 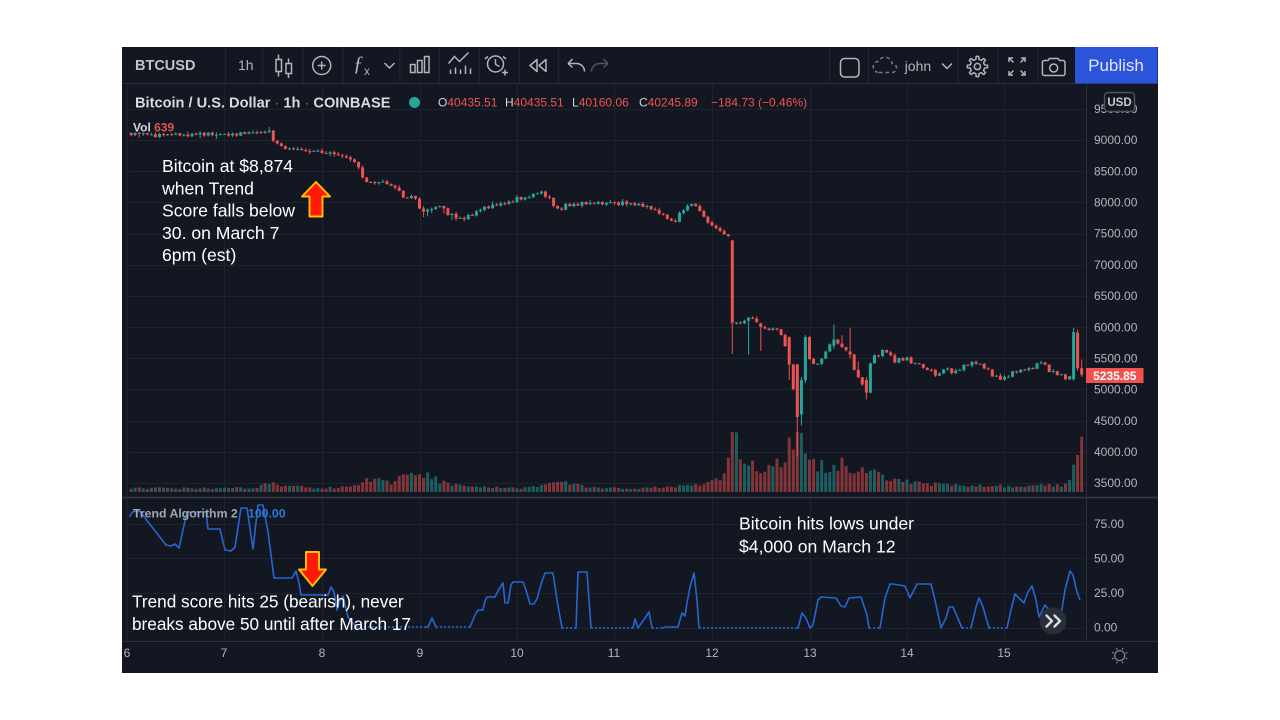 I want to click on svg-text: 13, so click(x=810, y=653).